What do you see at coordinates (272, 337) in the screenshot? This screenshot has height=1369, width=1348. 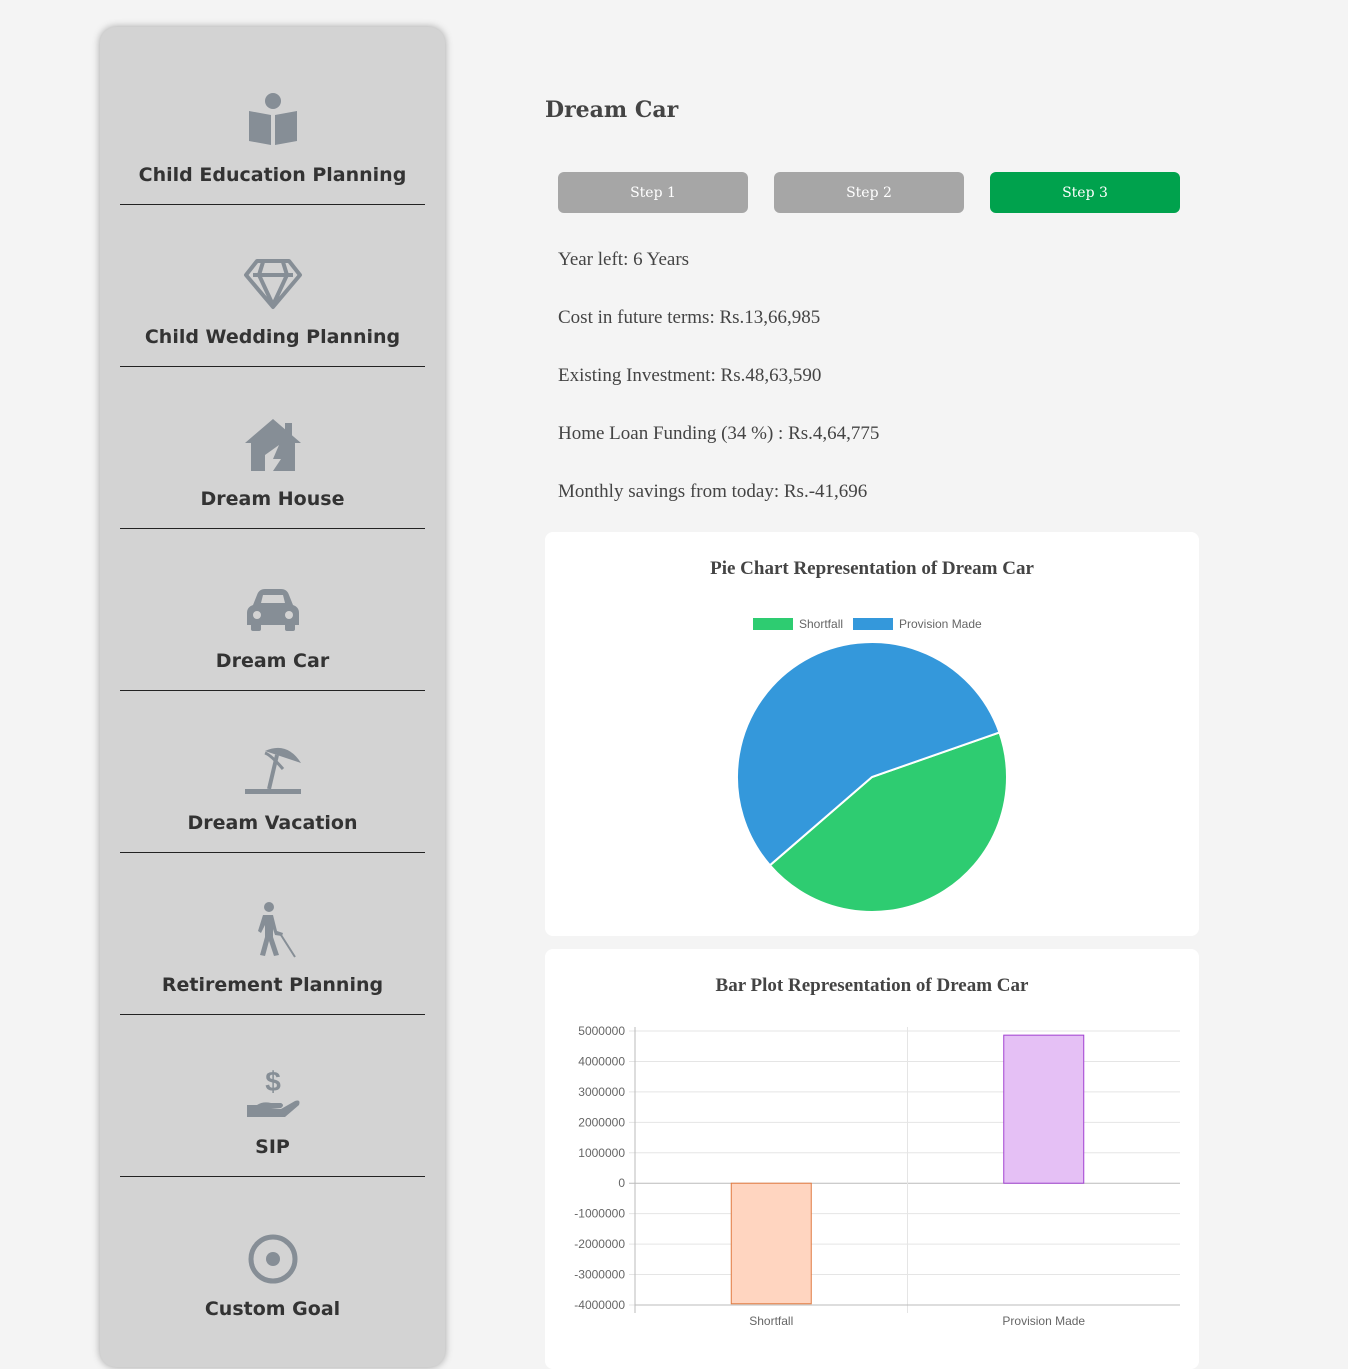 I see `sidebar-item-label: Child Wedding Planning` at bounding box center [272, 337].